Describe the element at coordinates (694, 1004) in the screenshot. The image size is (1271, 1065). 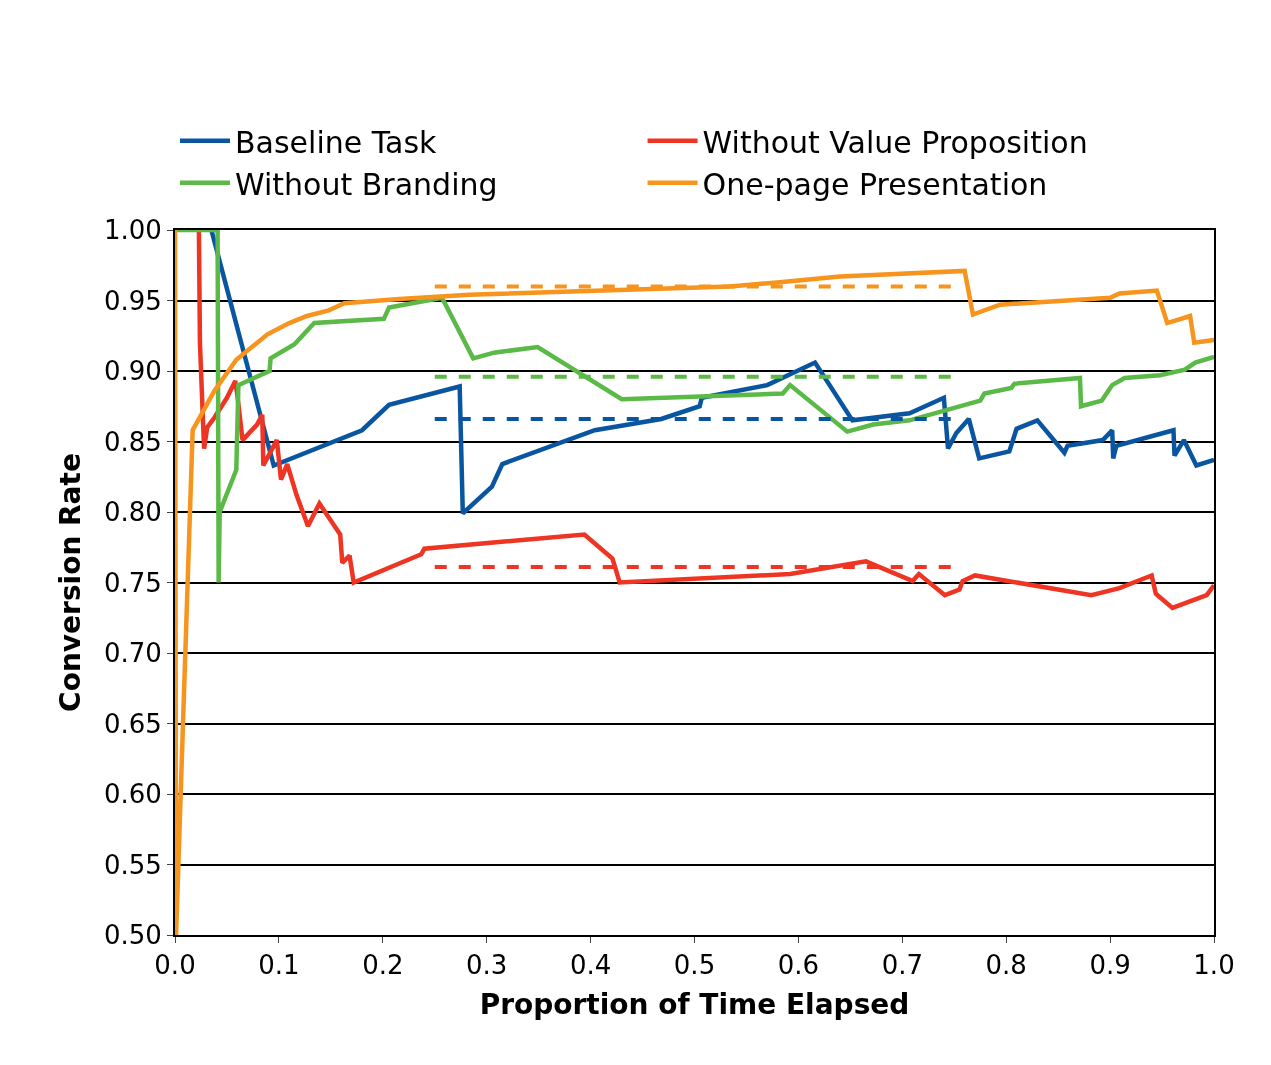
I see `x-axis-title: Proportion of Time Elapsed` at that location.